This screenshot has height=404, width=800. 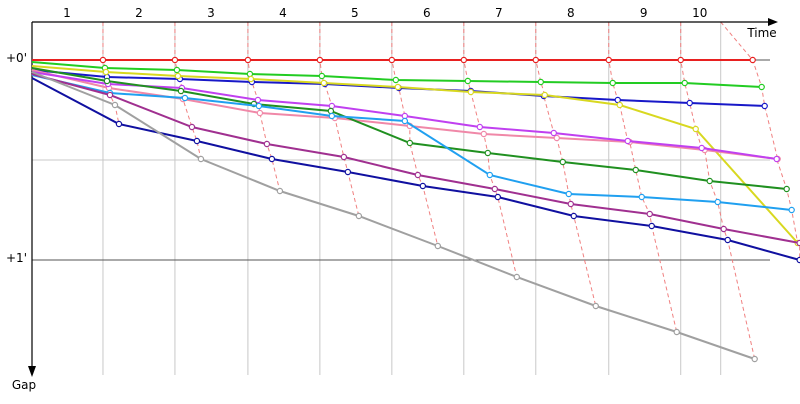 I want to click on x-tick-label: 7, so click(x=499, y=13).